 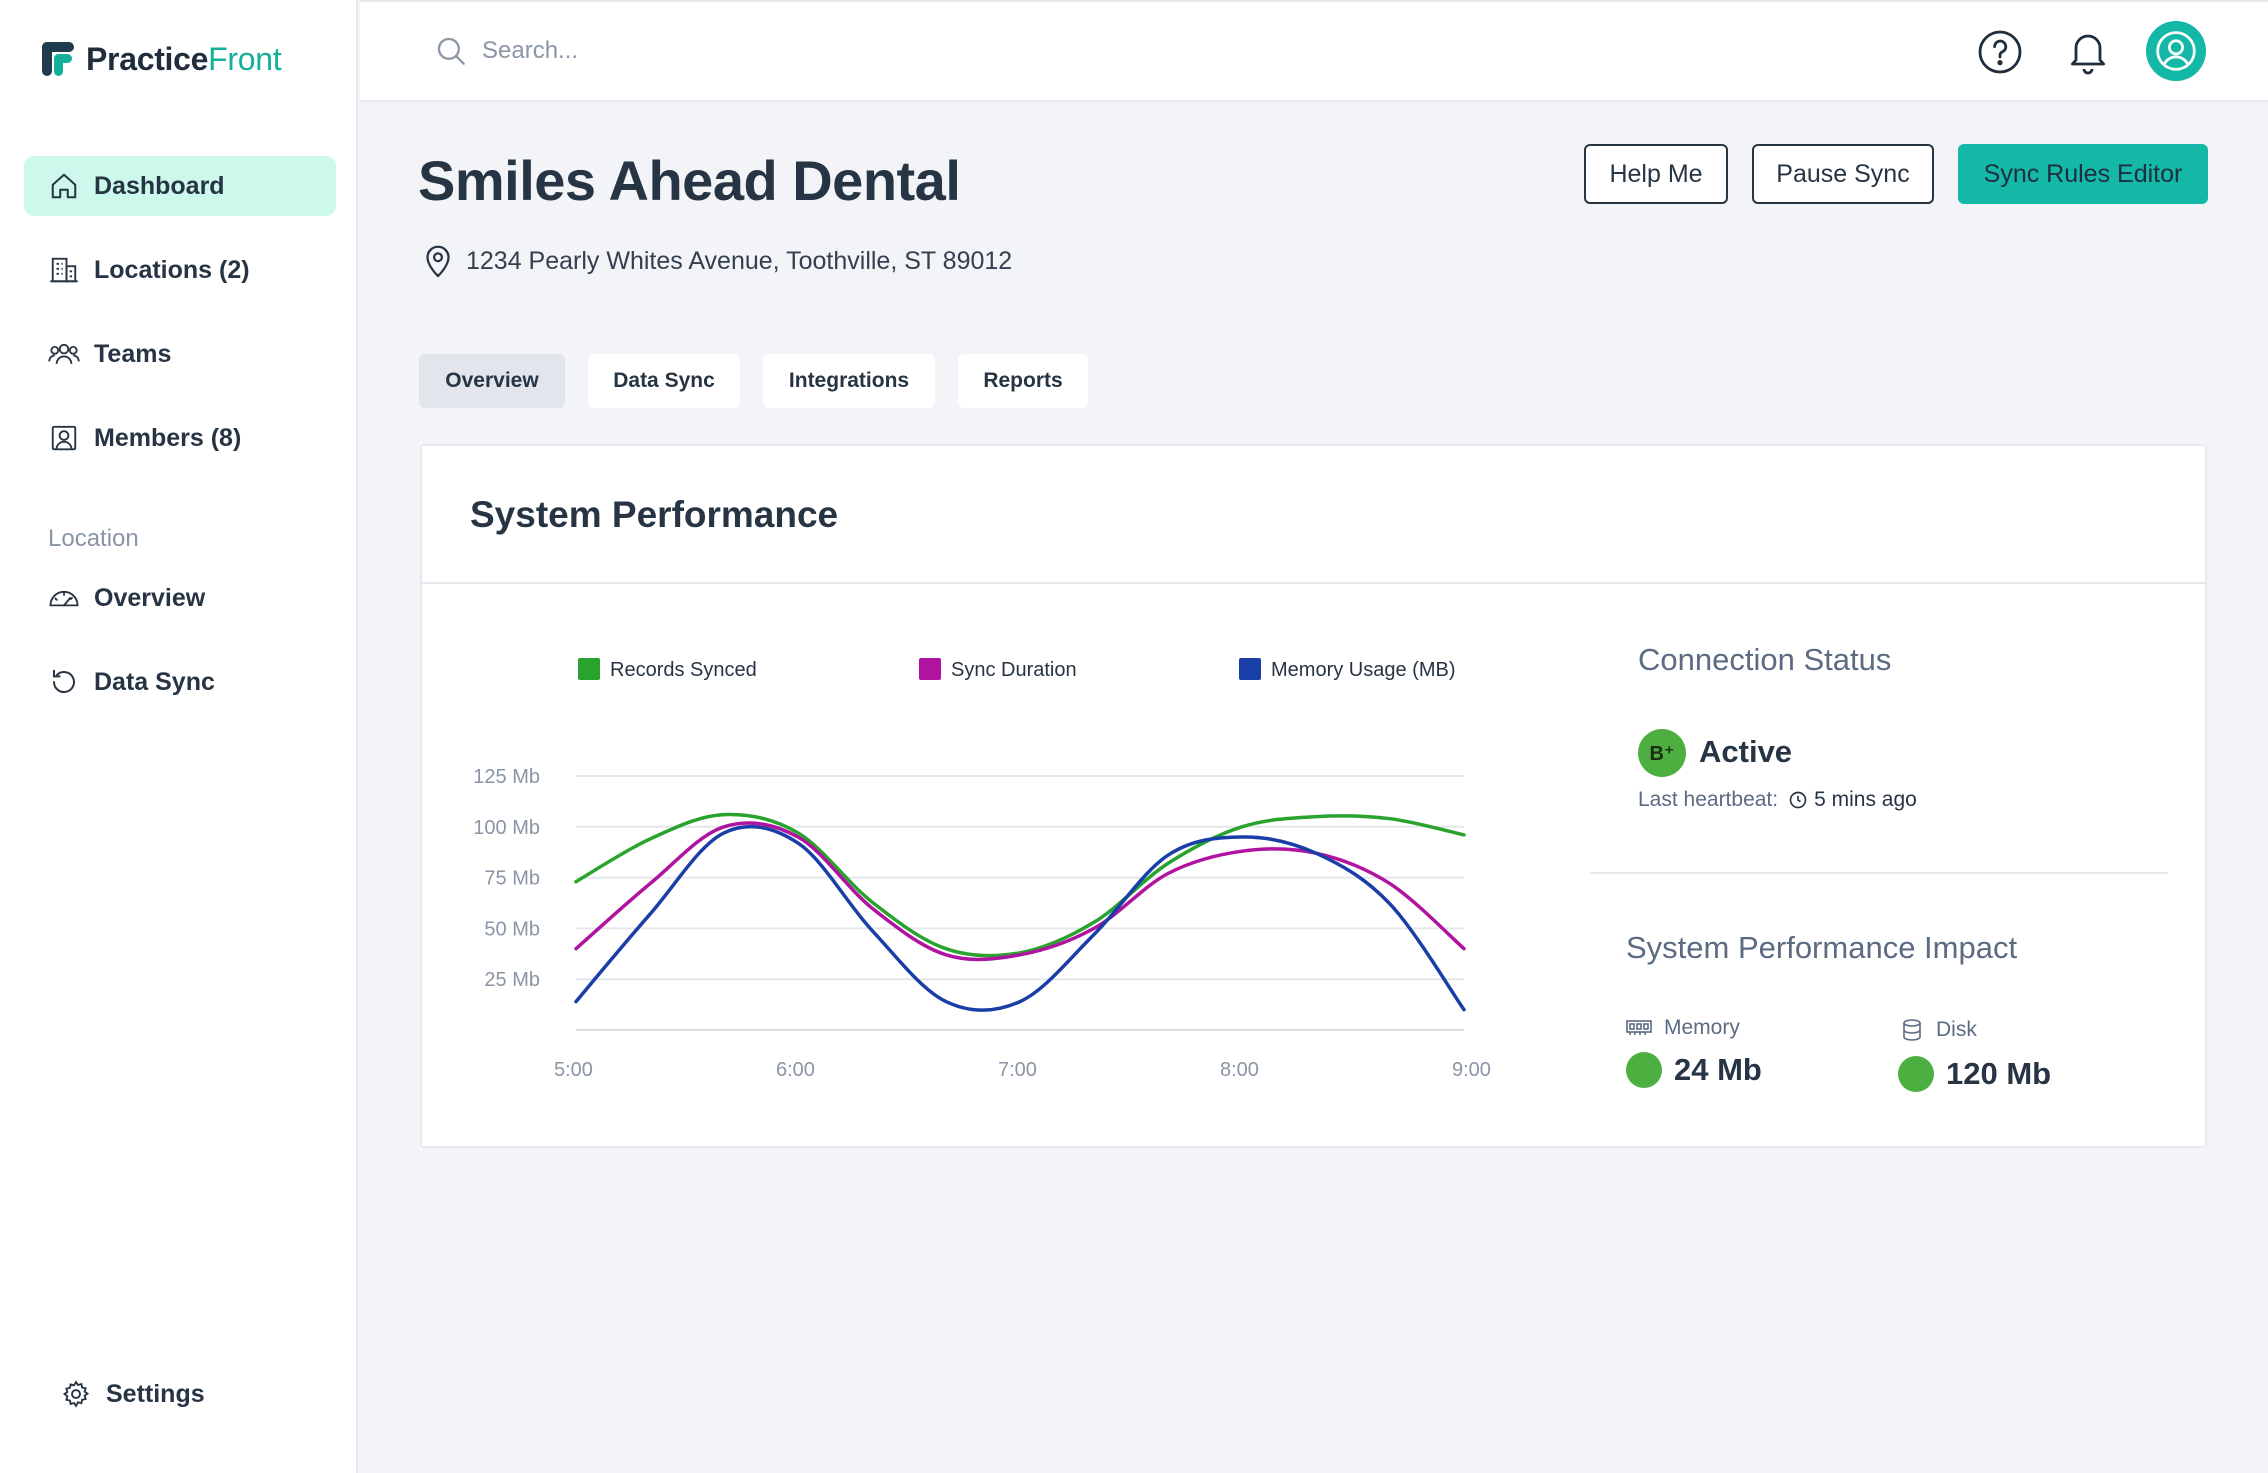 I want to click on connection-status-title: Connection Status, so click(x=1765, y=659).